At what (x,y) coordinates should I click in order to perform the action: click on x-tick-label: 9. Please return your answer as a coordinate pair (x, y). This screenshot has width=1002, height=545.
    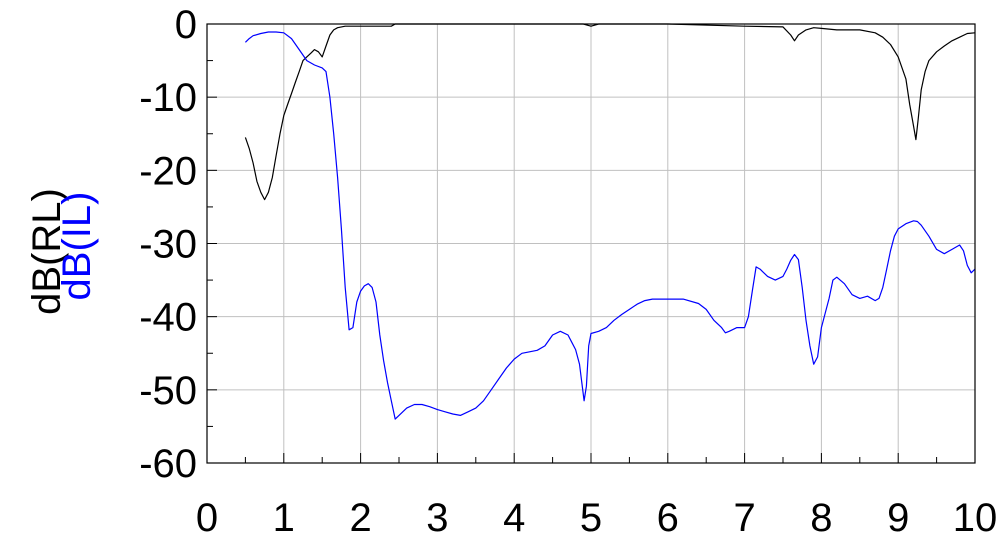
    Looking at the image, I should click on (898, 518).